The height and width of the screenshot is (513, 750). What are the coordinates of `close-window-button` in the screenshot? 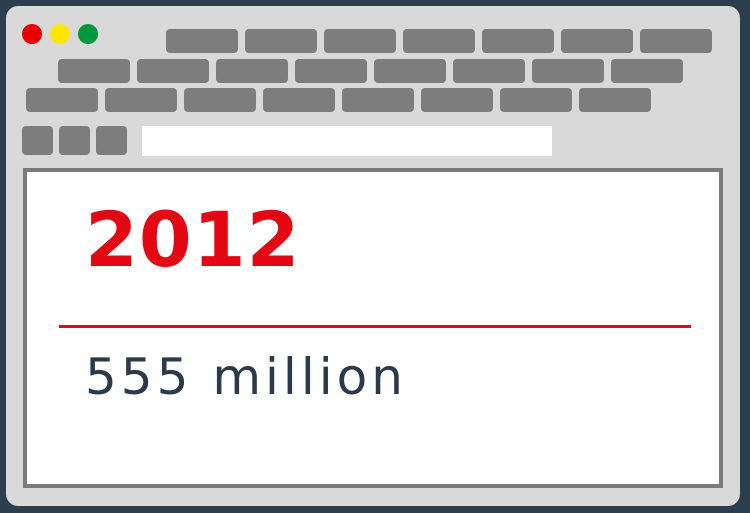 It's located at (32, 34).